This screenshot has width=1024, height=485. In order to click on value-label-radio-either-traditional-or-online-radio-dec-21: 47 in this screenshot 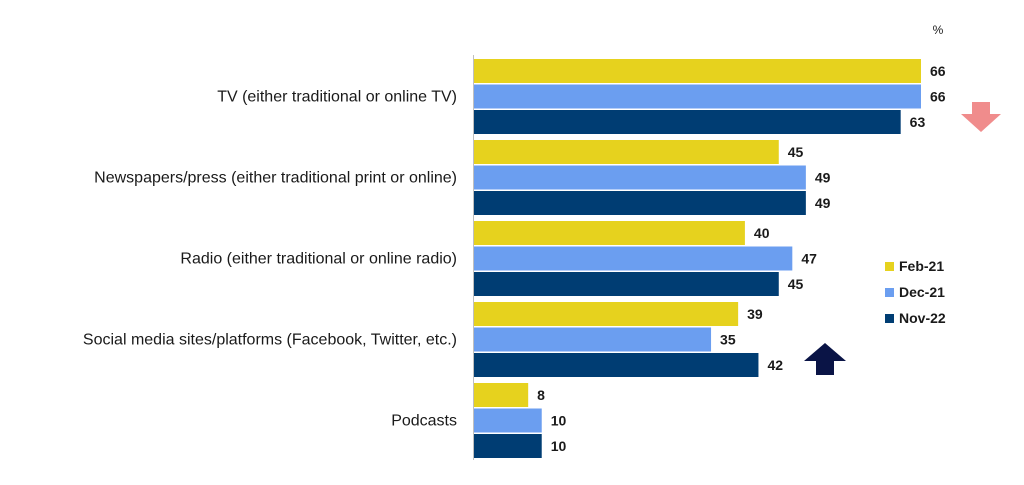, I will do `click(809, 259)`.